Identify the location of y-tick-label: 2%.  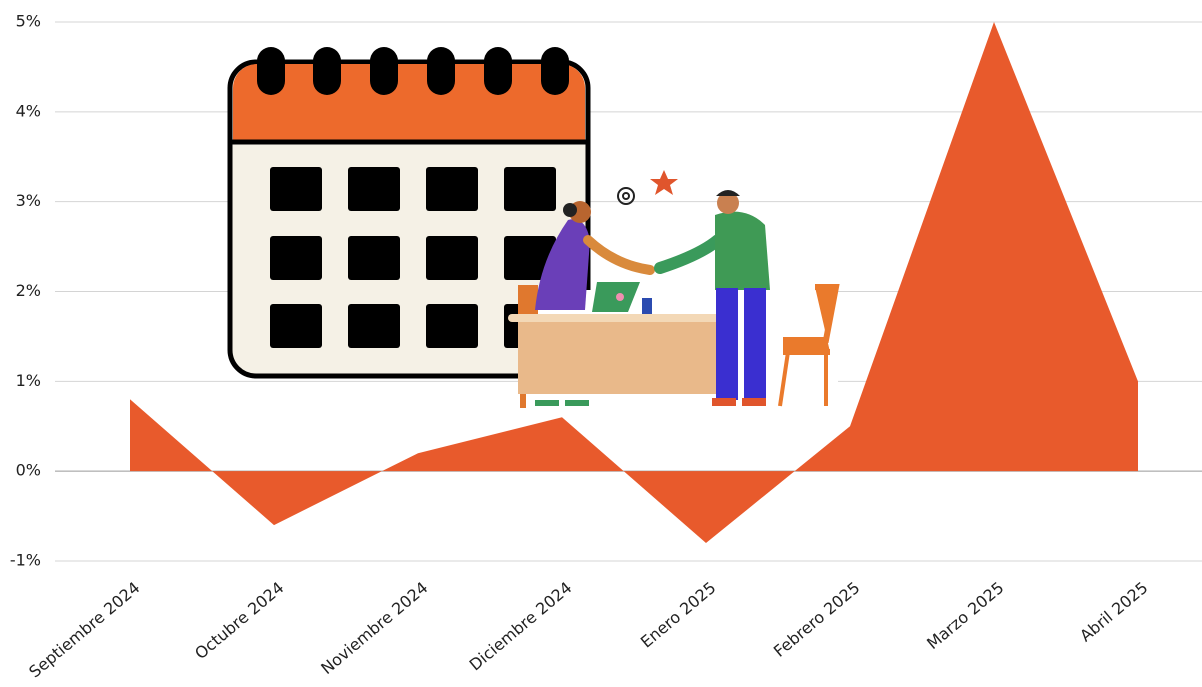
(28, 290).